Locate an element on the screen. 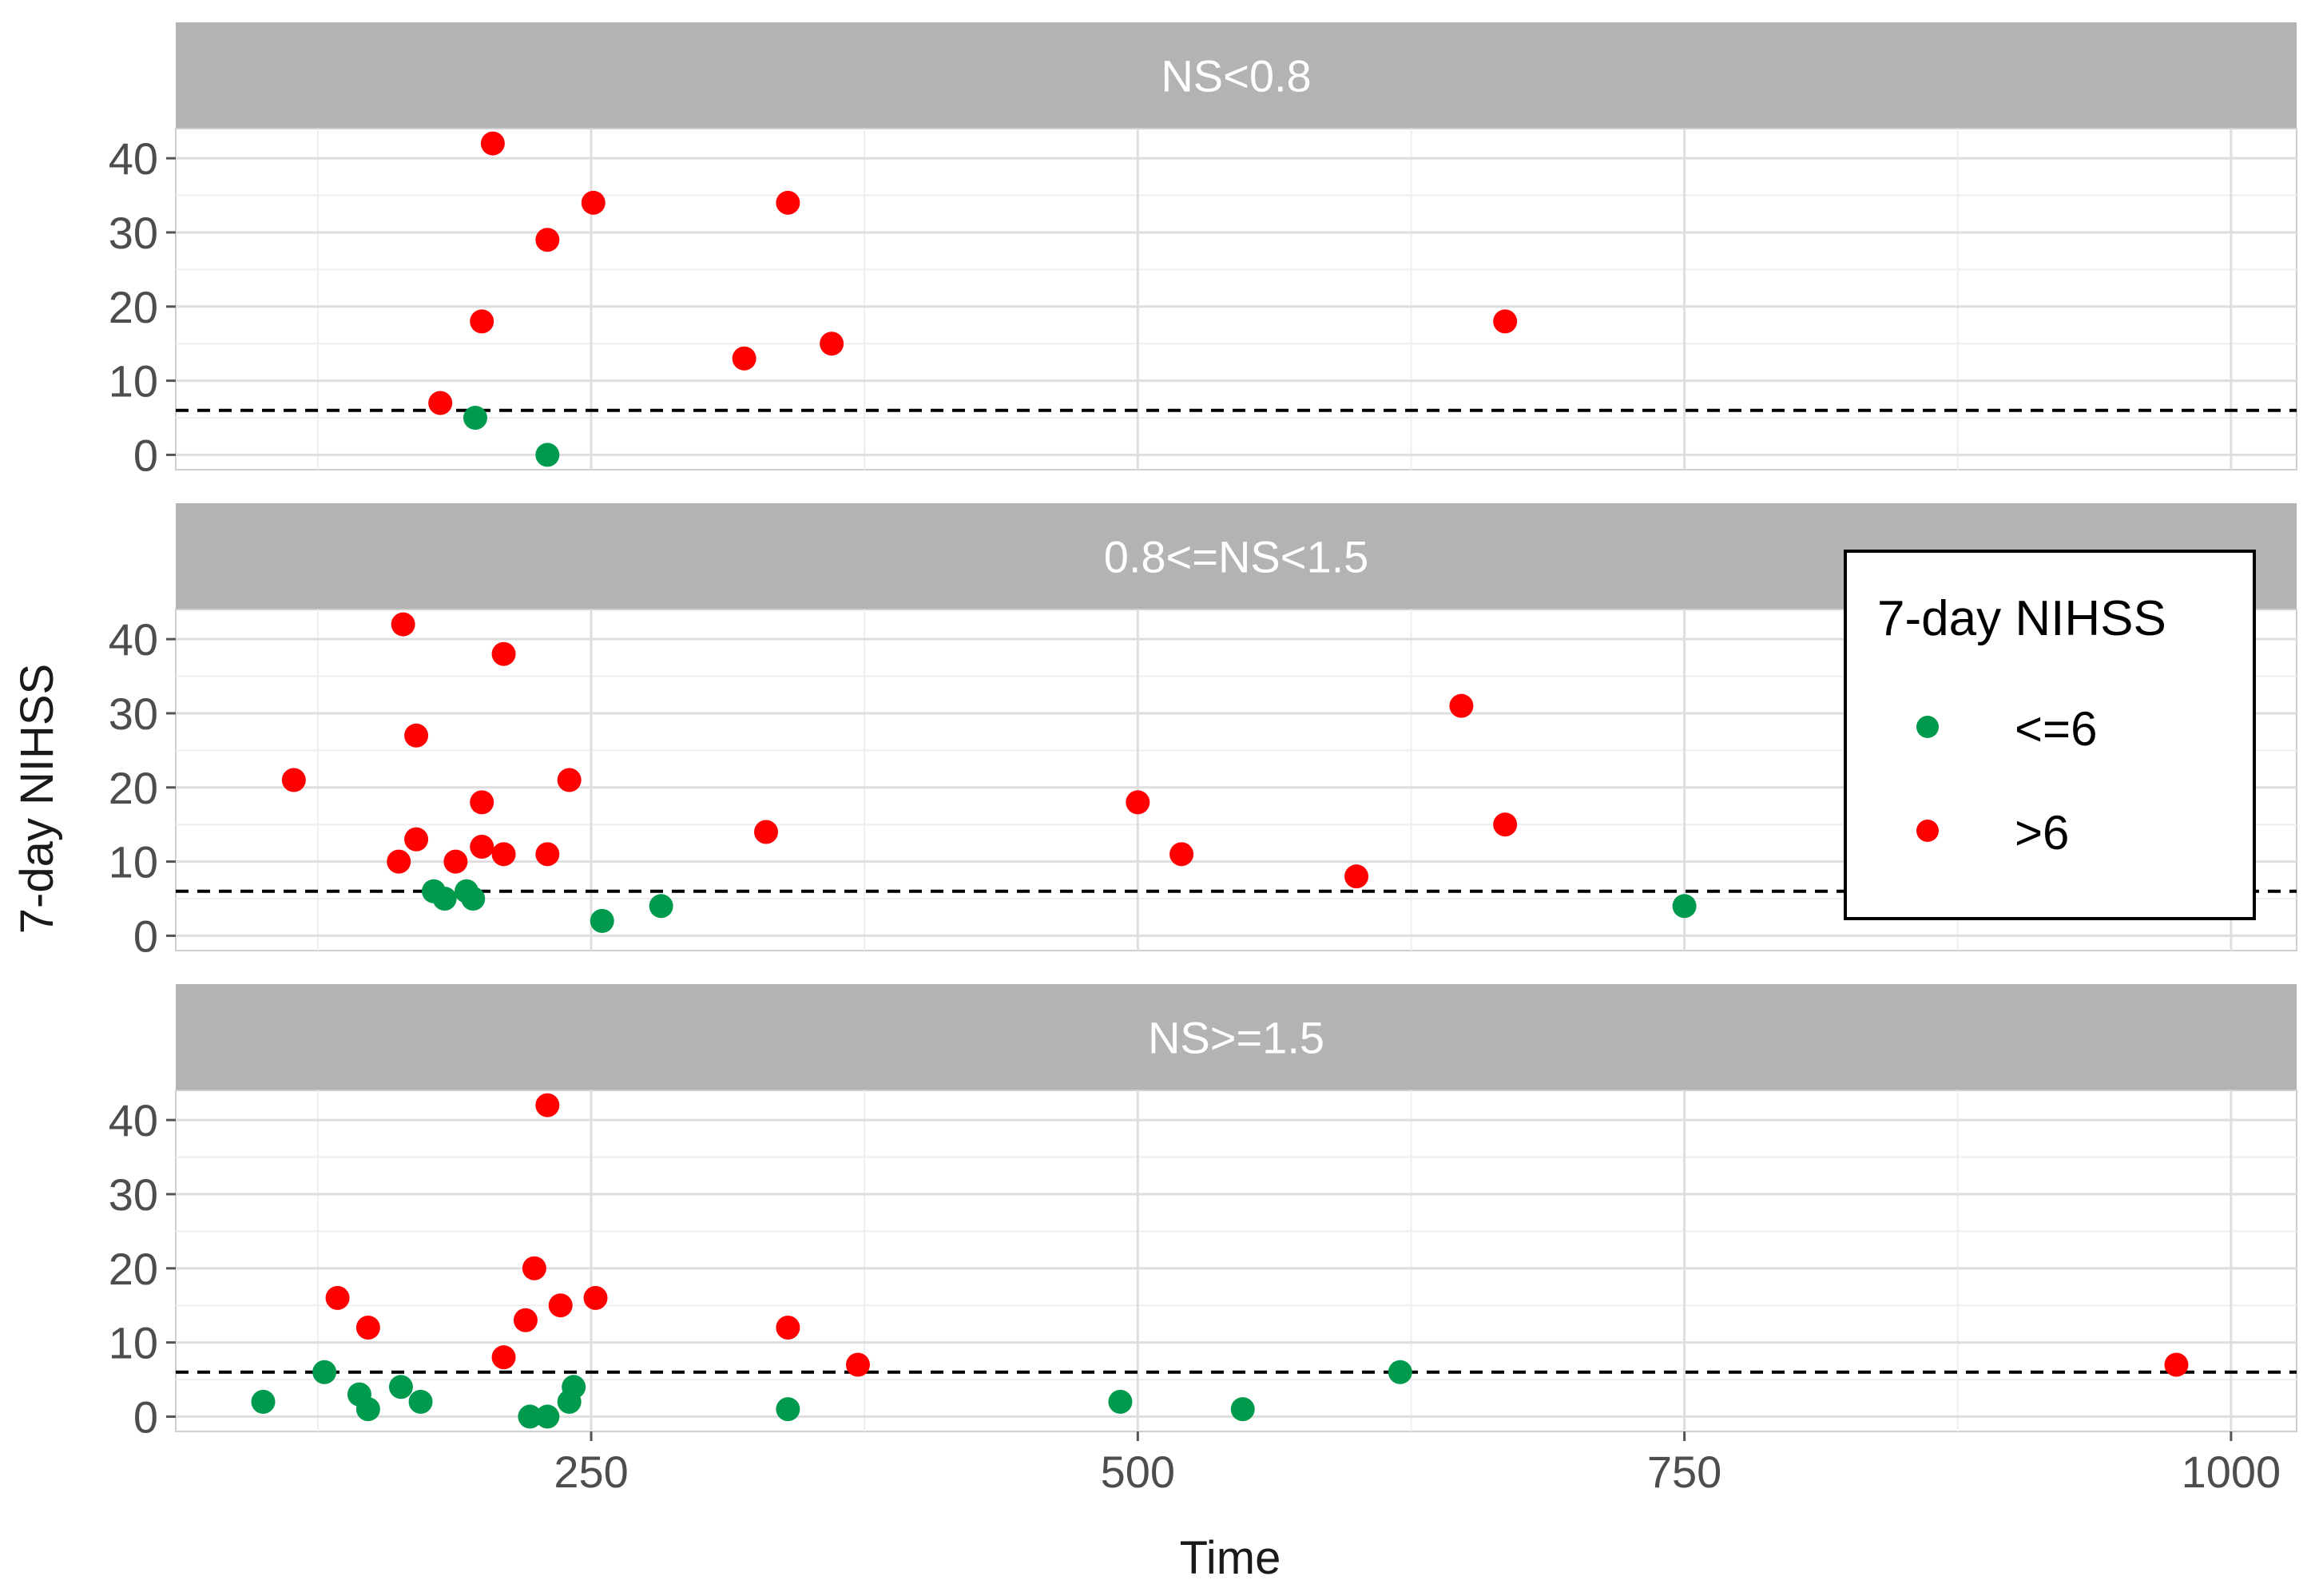 This screenshot has width=2315, height=1596. x-tick-label: 250 is located at coordinates (591, 1472).